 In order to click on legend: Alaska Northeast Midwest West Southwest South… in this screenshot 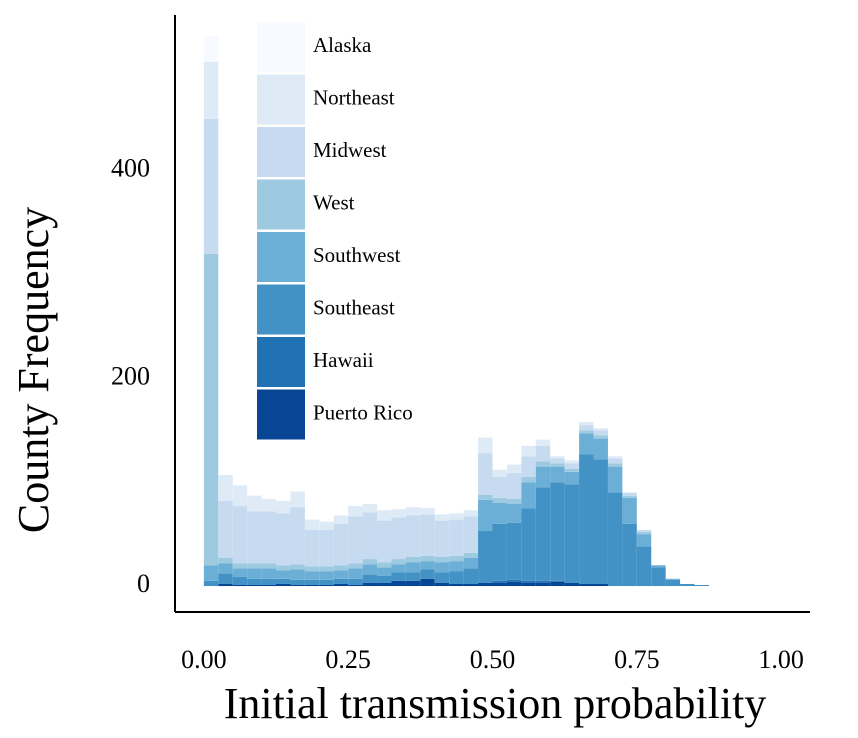, I will do `click(335, 231)`.